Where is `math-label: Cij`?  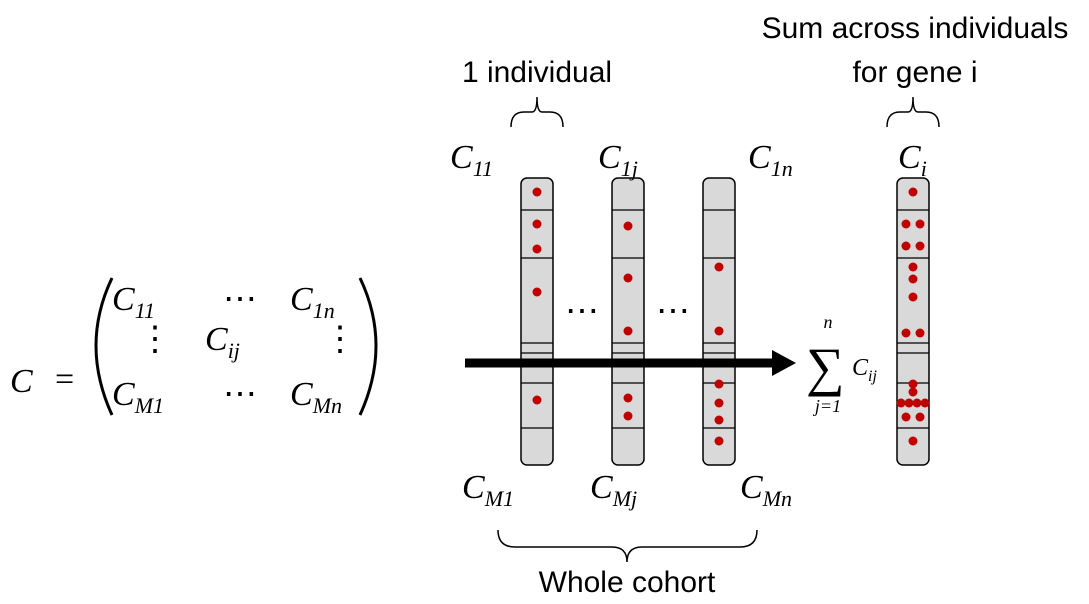 math-label: Cij is located at coordinates (222, 342).